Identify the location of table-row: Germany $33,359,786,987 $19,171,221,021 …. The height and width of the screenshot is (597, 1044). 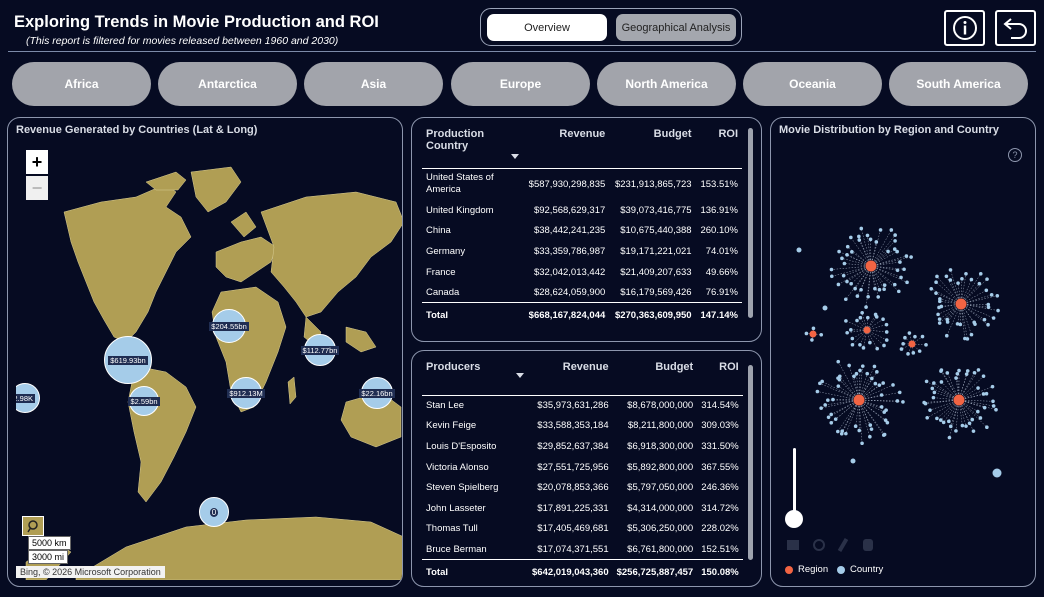
(582, 251).